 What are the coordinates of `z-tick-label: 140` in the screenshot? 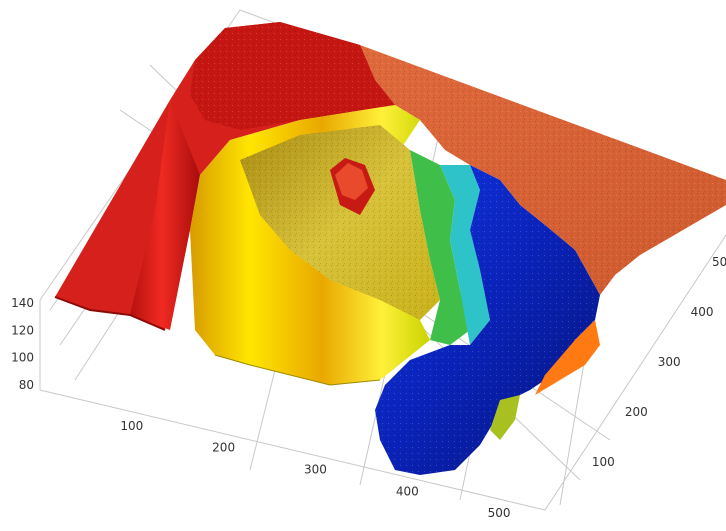 It's located at (22, 303).